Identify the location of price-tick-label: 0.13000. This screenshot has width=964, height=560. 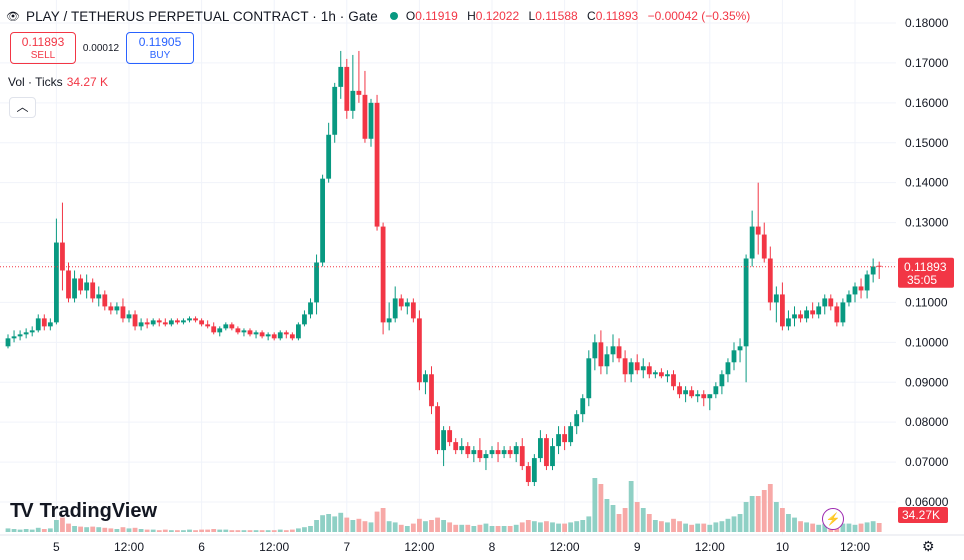
(927, 223).